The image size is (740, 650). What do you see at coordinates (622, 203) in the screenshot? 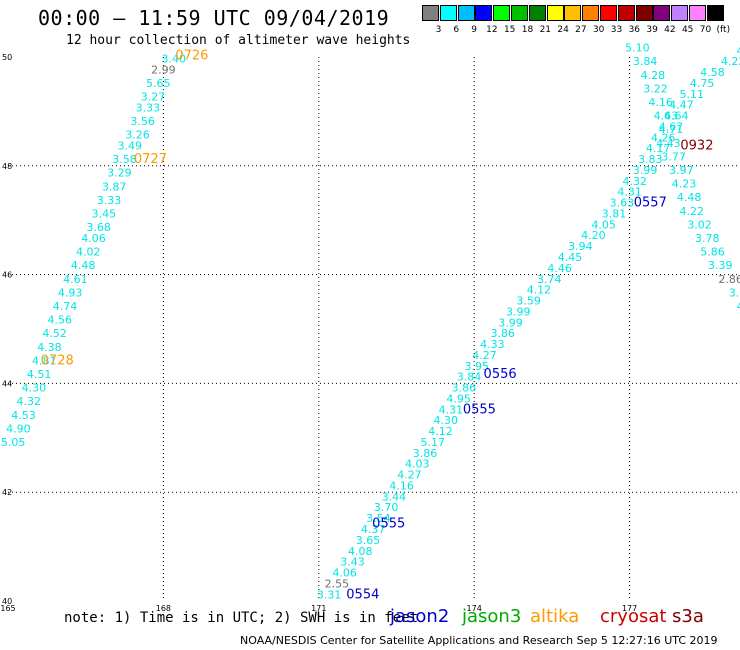
I see `swh-value: 3.63` at bounding box center [622, 203].